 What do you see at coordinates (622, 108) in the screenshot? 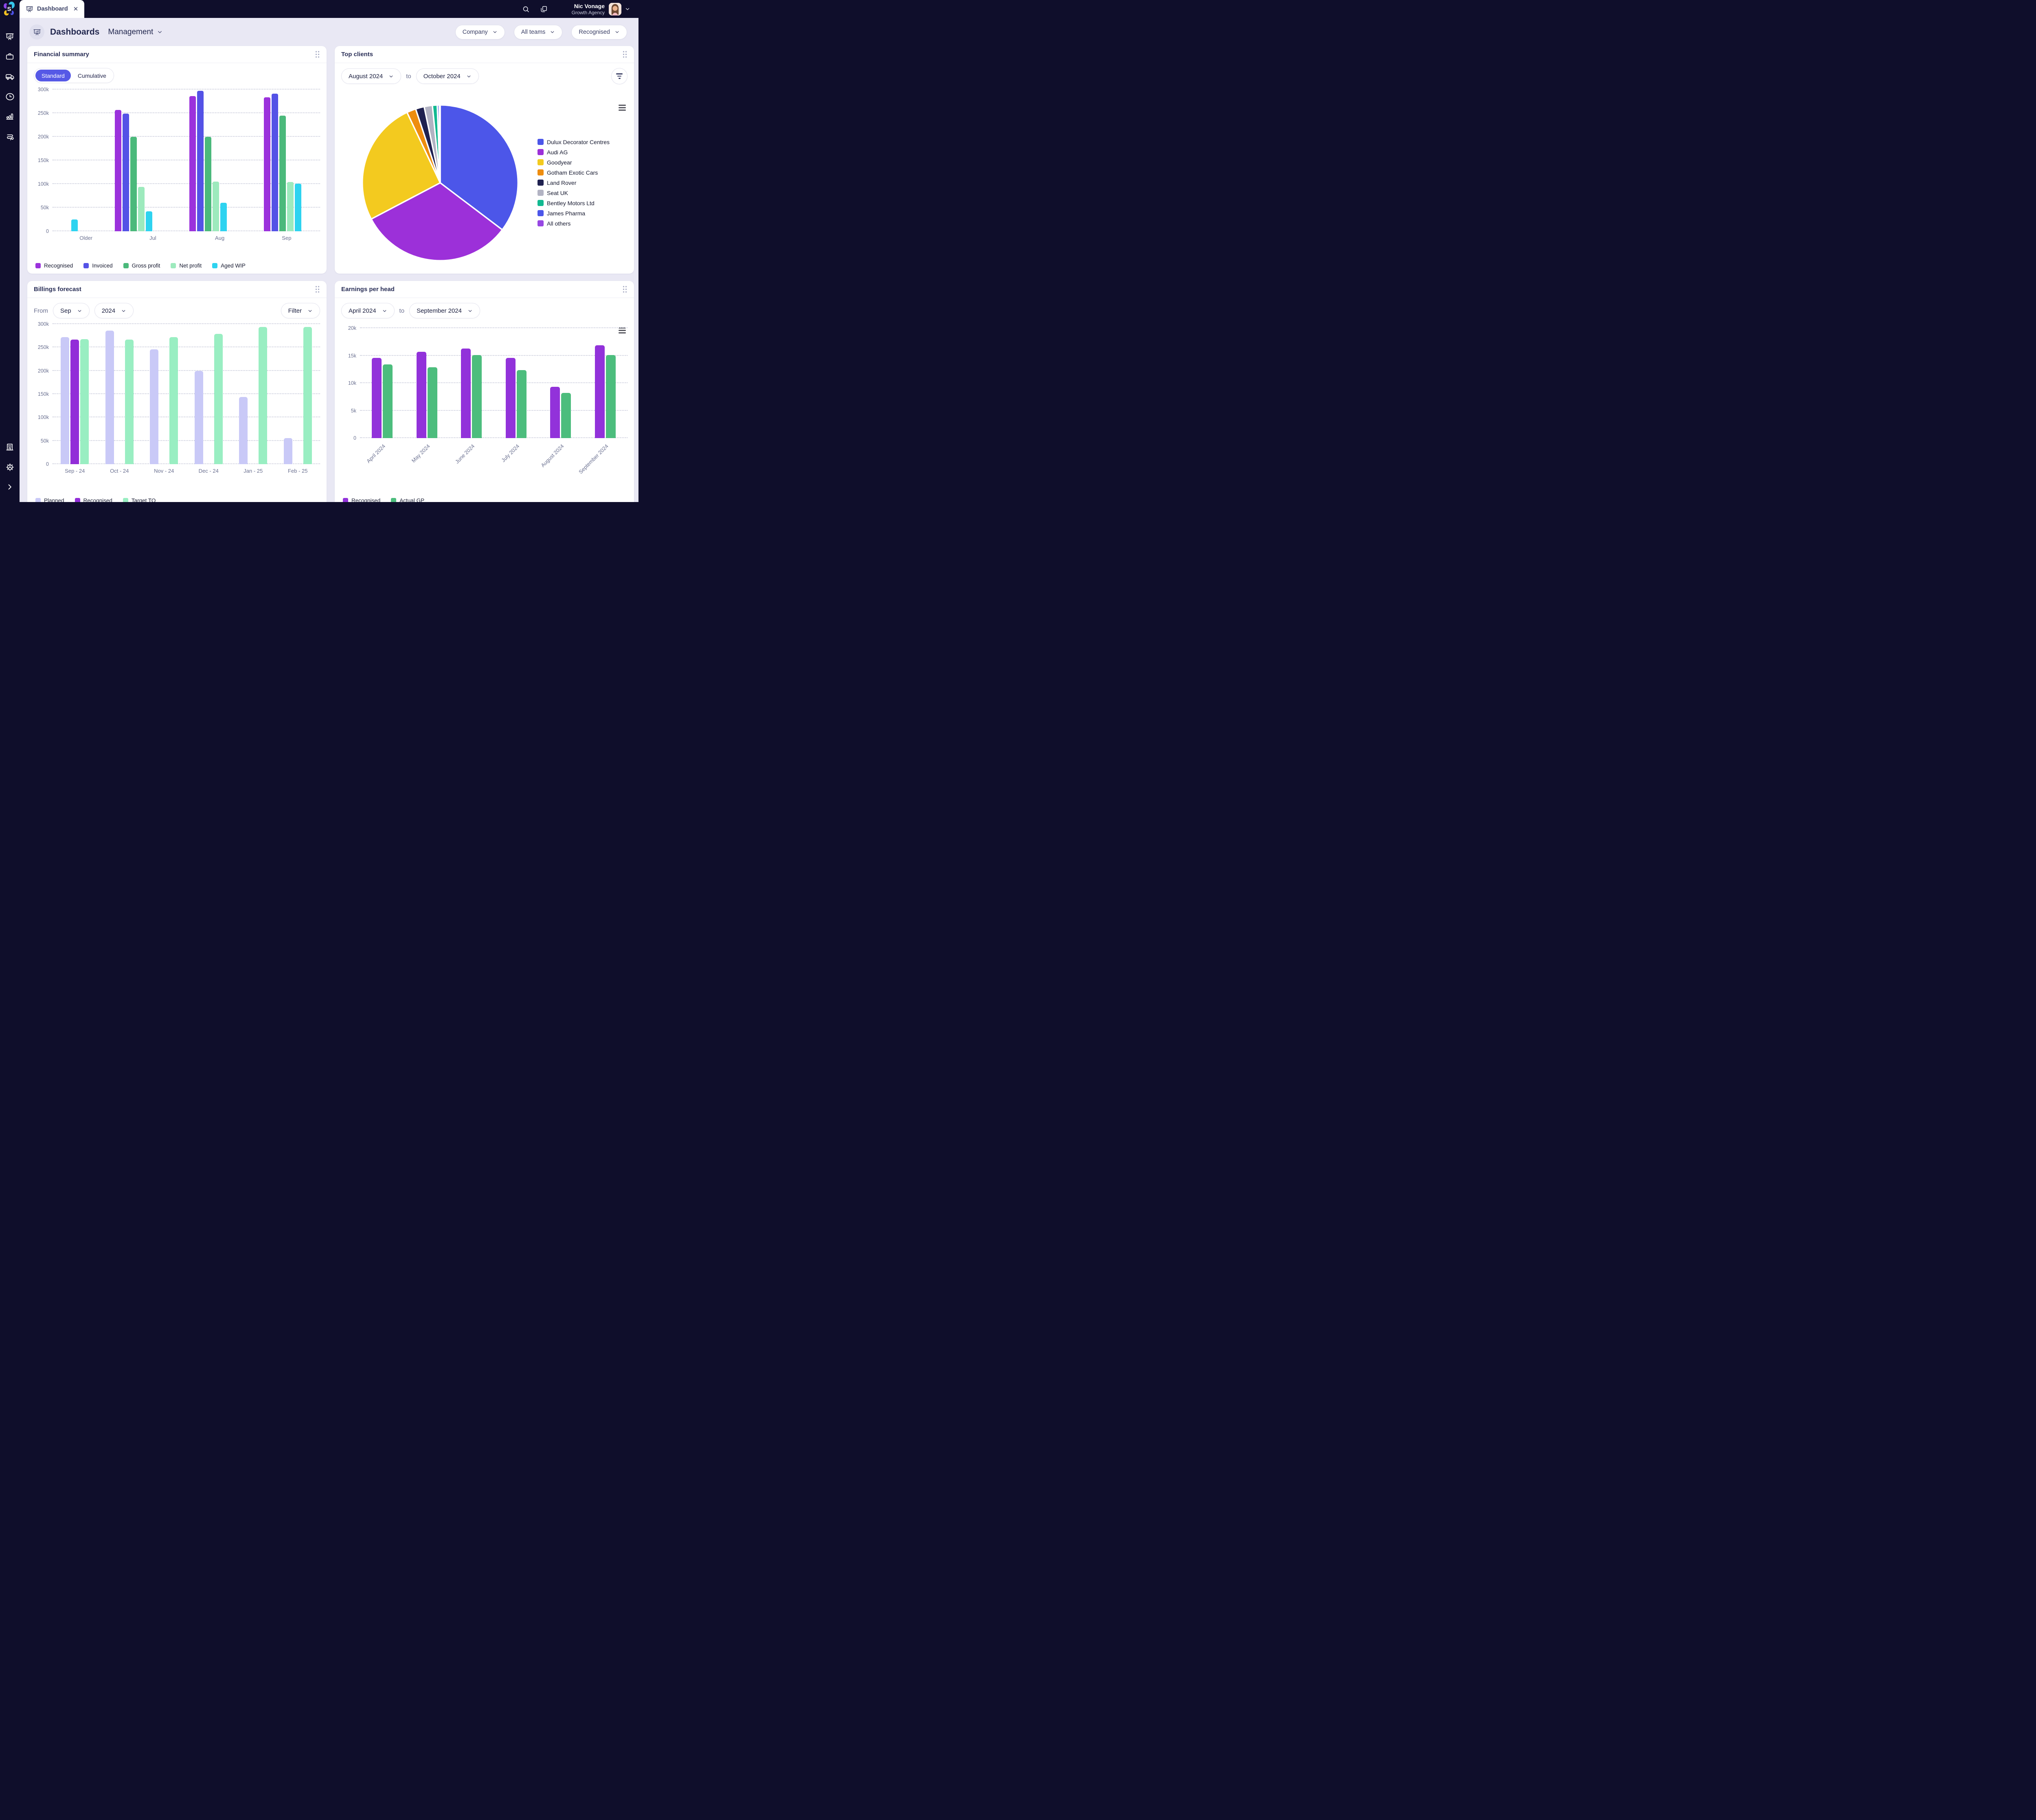
I see `chart-menu-icon` at bounding box center [622, 108].